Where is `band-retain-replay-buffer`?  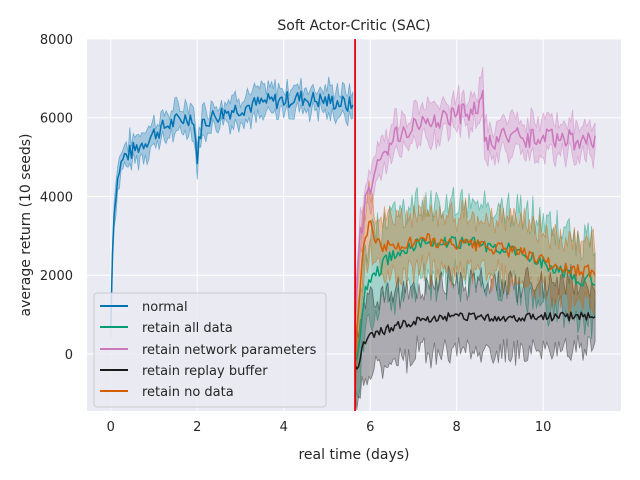
band-retain-replay-buffer is located at coordinates (475, 336).